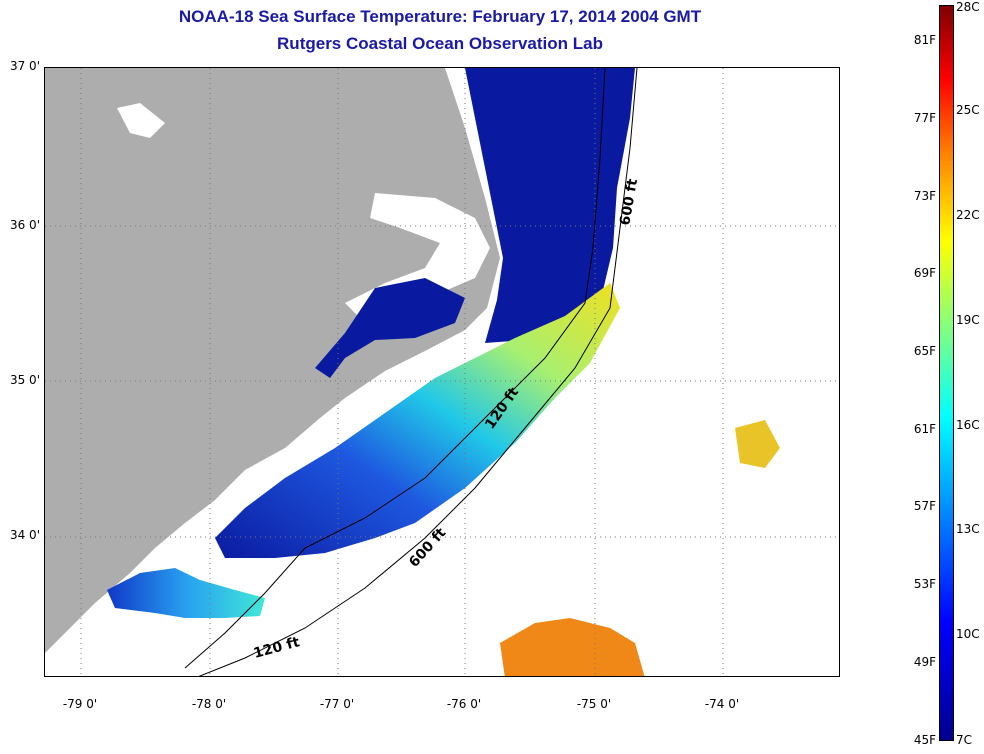 The width and height of the screenshot is (984, 754). I want to click on isobath-label-600-north: 600 ft, so click(629, 201).